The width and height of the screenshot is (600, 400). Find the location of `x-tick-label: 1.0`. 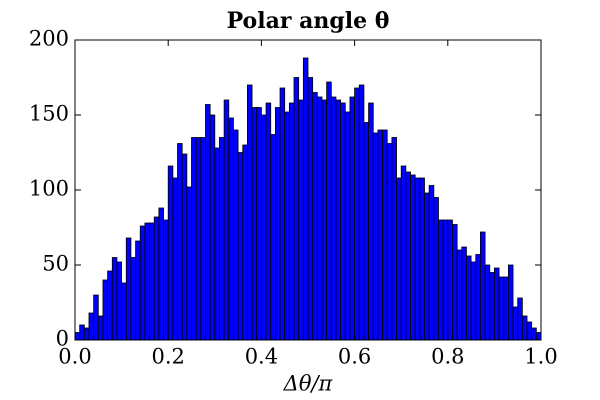

x-tick-label: 1.0 is located at coordinates (540, 357).